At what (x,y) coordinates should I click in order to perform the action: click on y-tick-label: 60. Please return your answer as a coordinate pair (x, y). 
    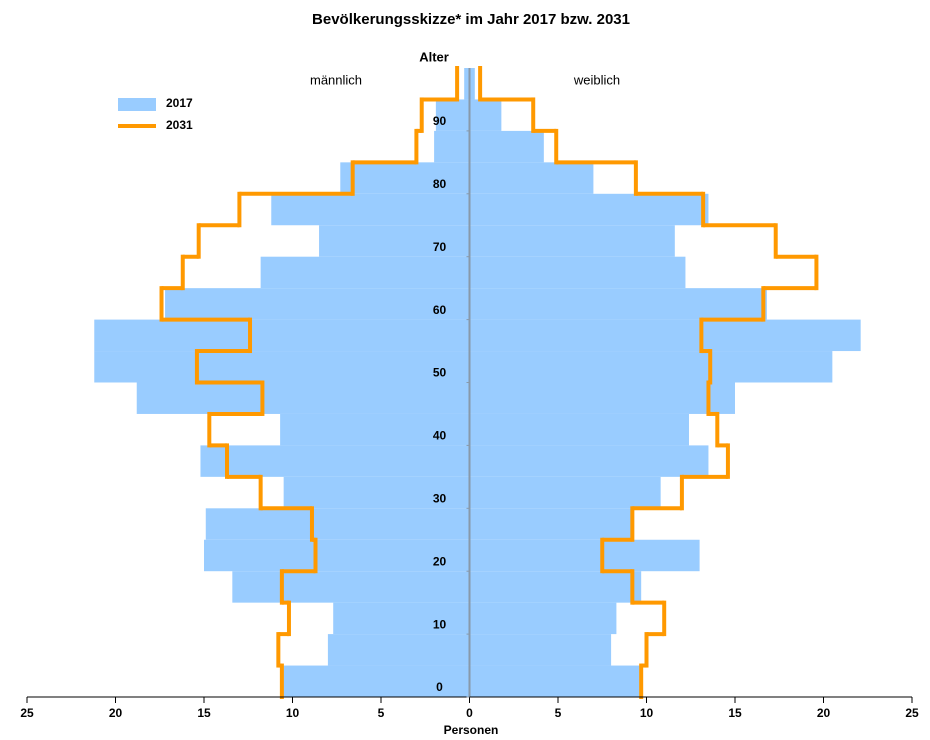
    Looking at the image, I should click on (440, 310).